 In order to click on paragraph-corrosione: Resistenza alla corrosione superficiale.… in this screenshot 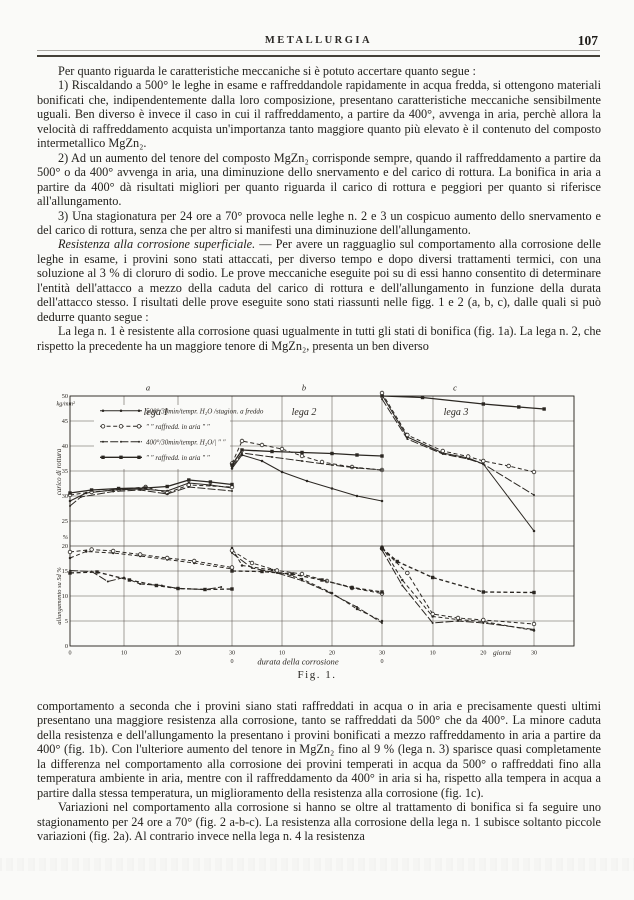, I will do `click(319, 280)`.